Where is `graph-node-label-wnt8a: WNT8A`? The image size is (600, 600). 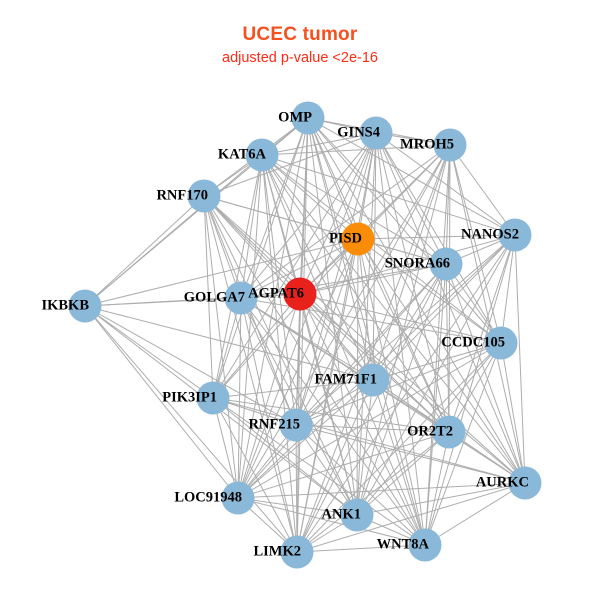
graph-node-label-wnt8a: WNT8A is located at coordinates (403, 544).